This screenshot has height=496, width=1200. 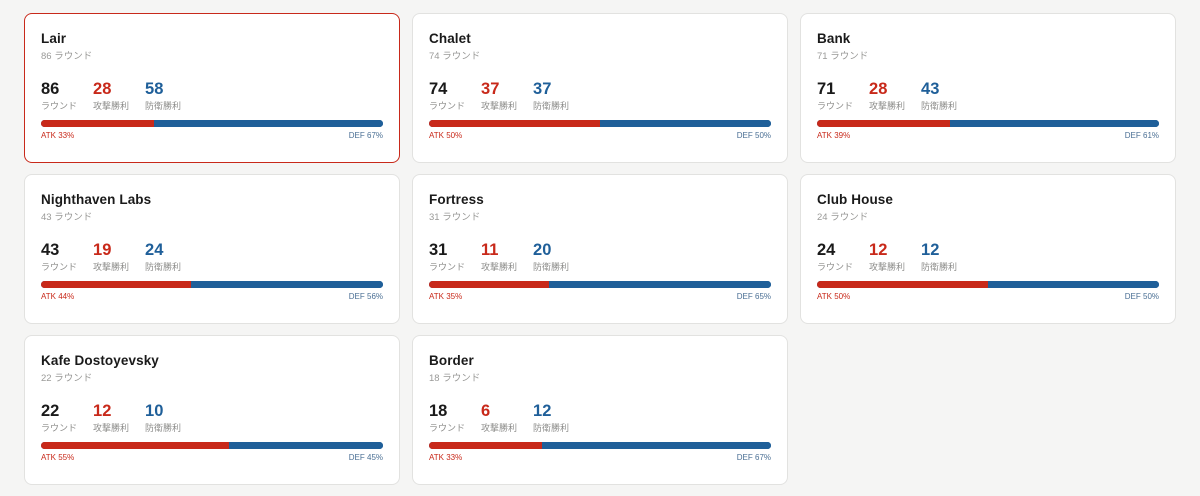 I want to click on map-stats: 43 ラウンド 19 攻撃勝利 24 防衛勝利, so click(x=212, y=257).